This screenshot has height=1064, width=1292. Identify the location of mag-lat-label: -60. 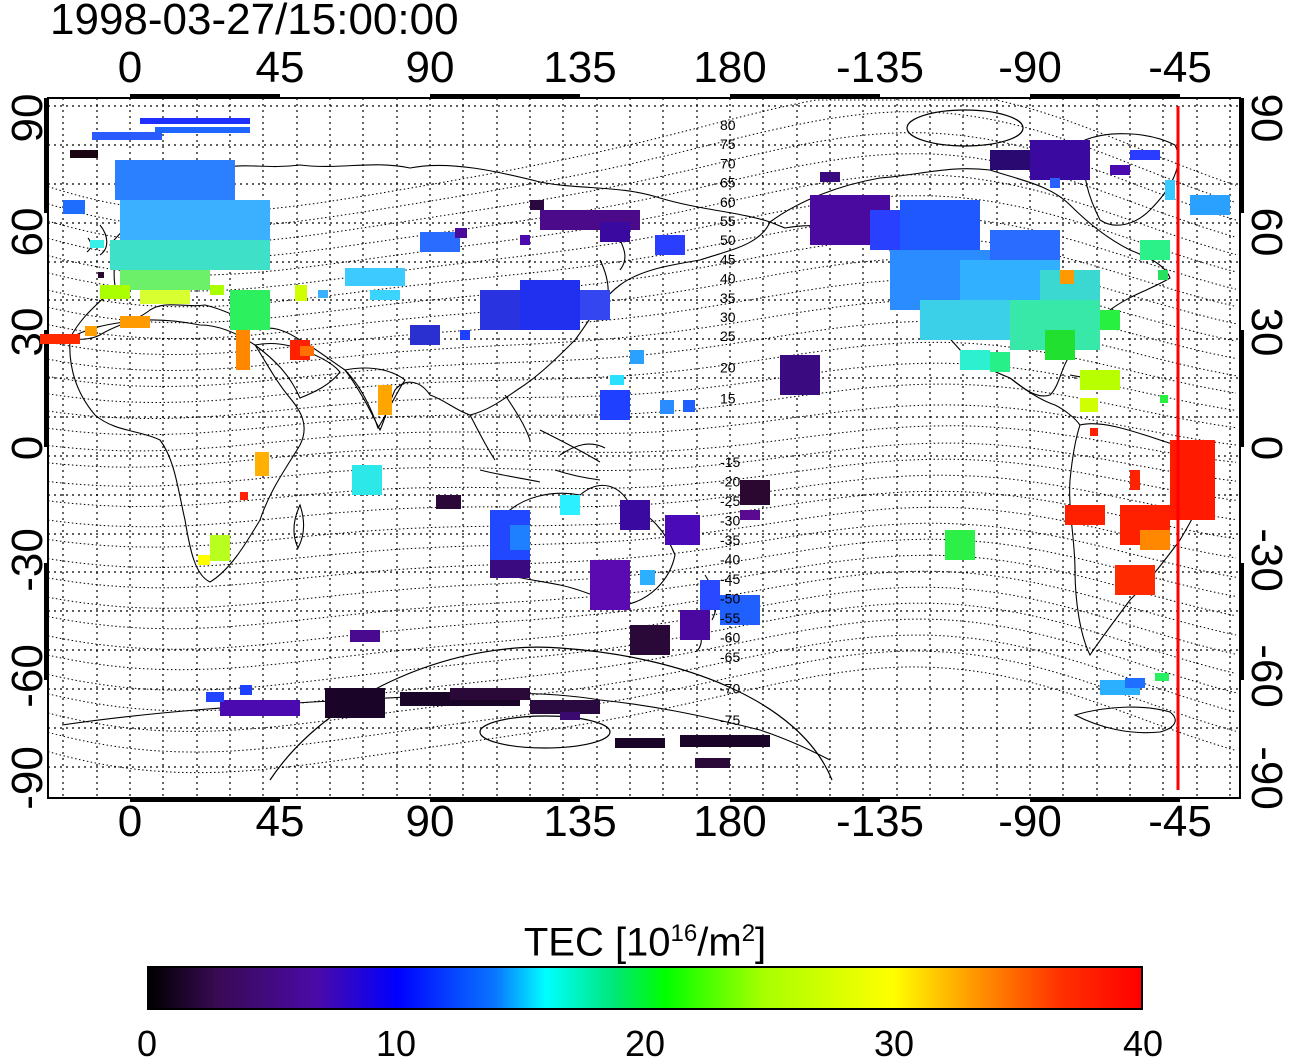
(730, 638).